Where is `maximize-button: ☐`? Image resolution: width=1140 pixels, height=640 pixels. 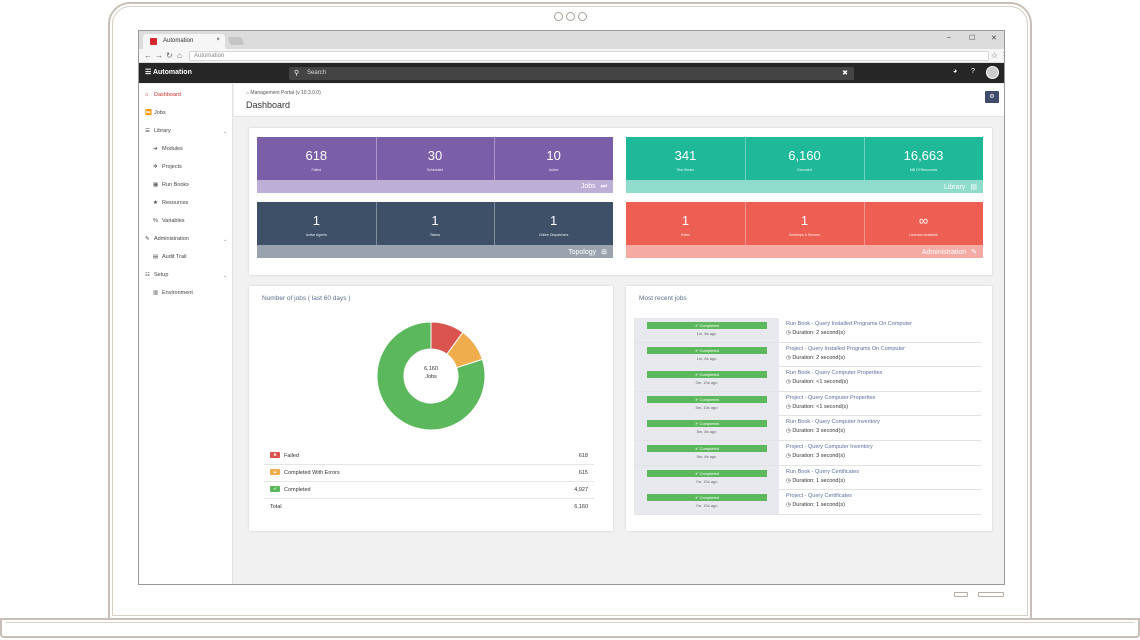 maximize-button: ☐ is located at coordinates (972, 38).